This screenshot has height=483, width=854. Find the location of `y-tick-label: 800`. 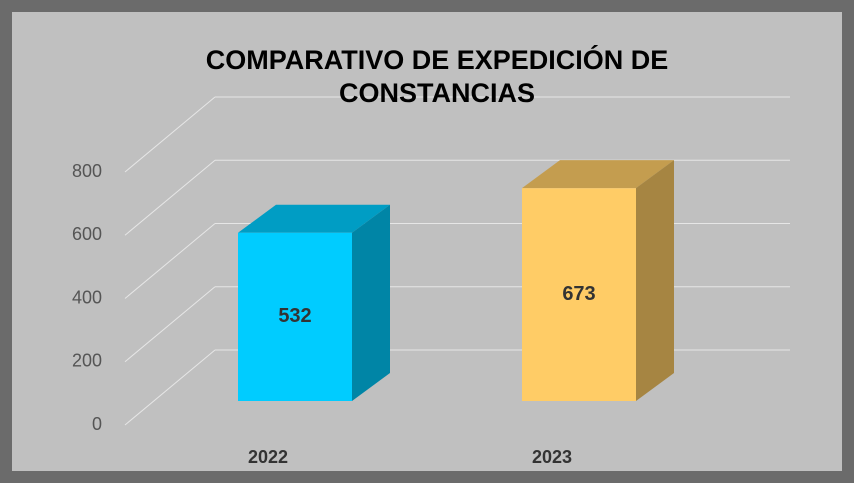

y-tick-label: 800 is located at coordinates (87, 171).